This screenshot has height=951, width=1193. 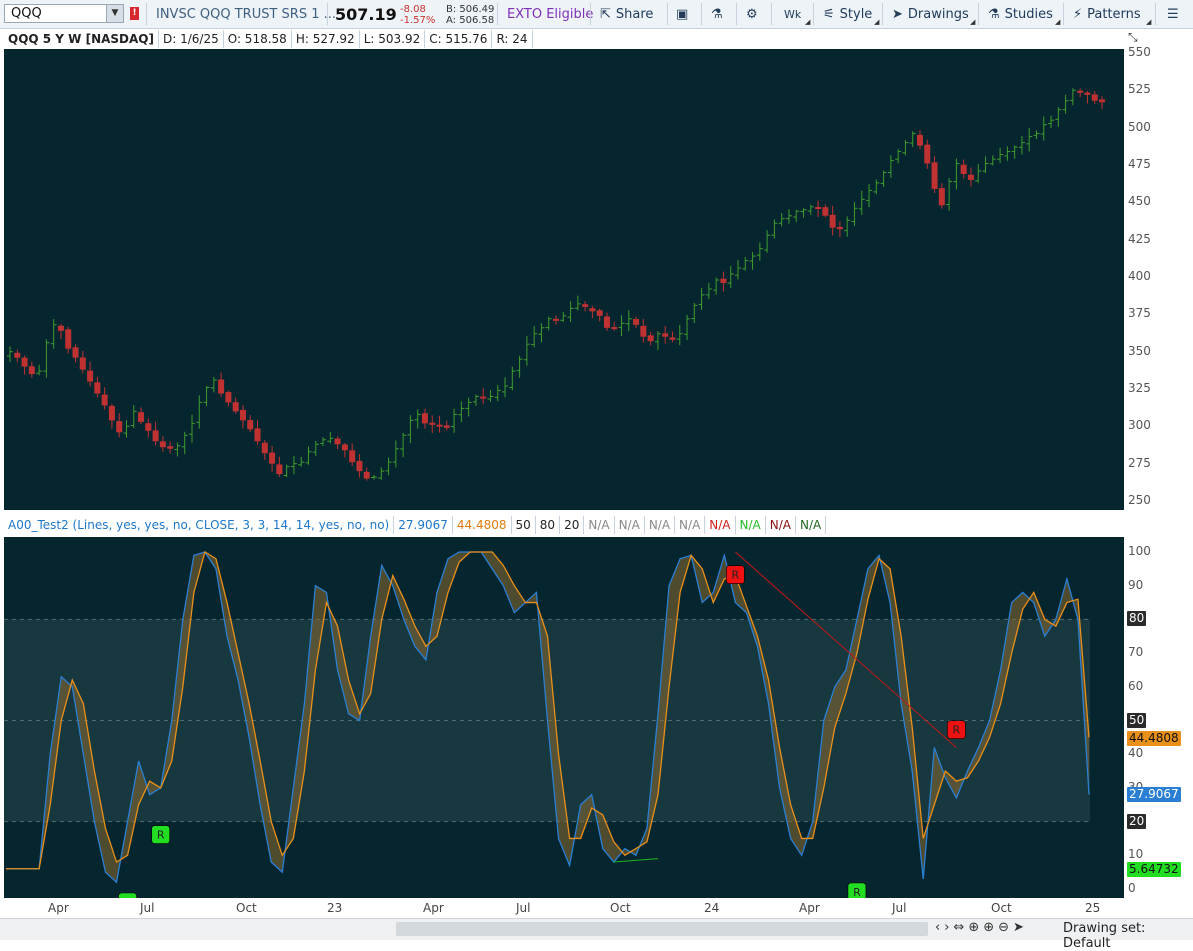 I want to click on bullish-signal-marker: R, so click(x=857, y=890).